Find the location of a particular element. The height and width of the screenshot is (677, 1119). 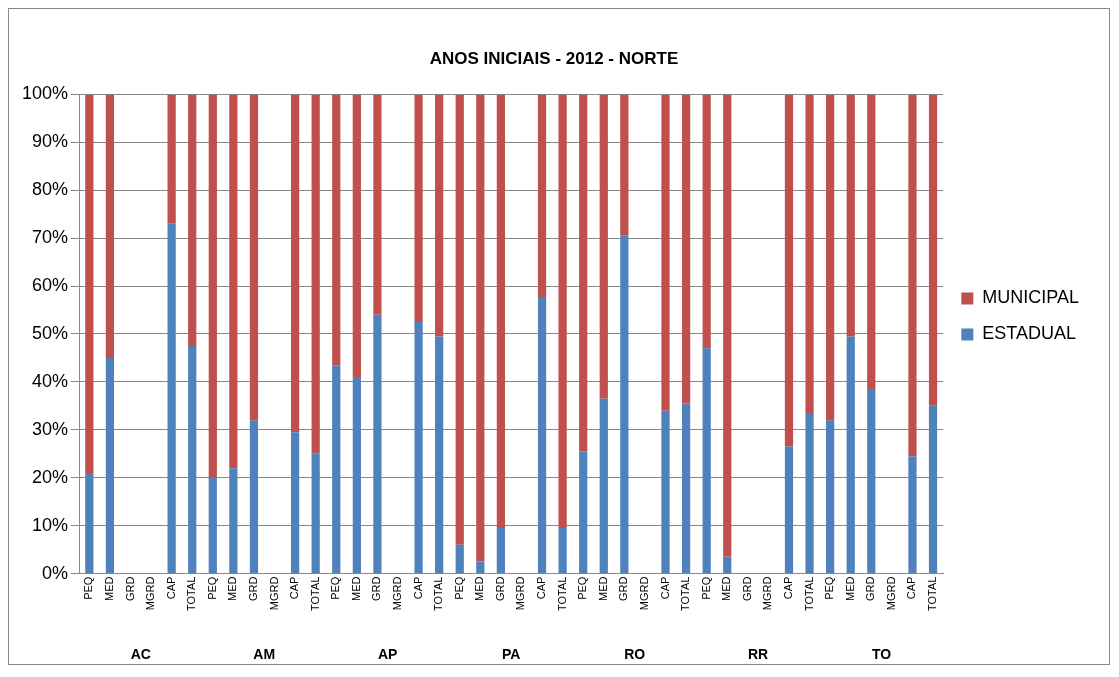

text: PA is located at coordinates (511, 654).